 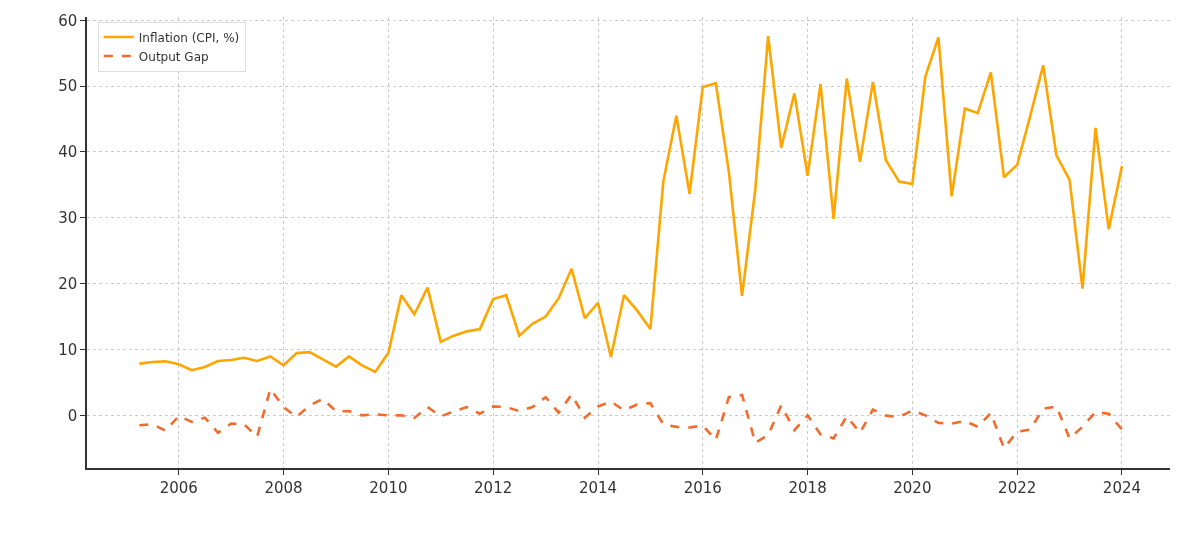 I want to click on y-tick-label: 20, so click(x=68, y=283).